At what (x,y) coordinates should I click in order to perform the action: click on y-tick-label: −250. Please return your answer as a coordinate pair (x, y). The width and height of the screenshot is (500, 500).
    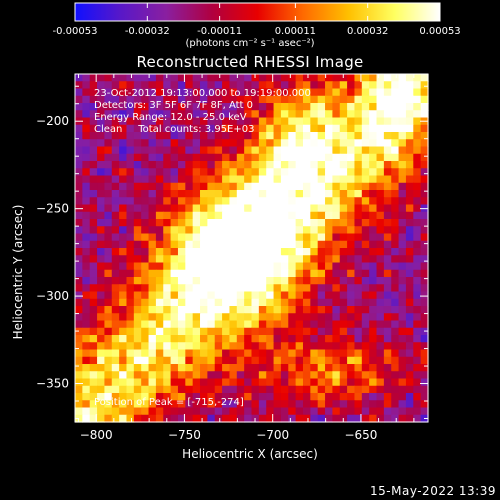
    Looking at the image, I should click on (52, 209).